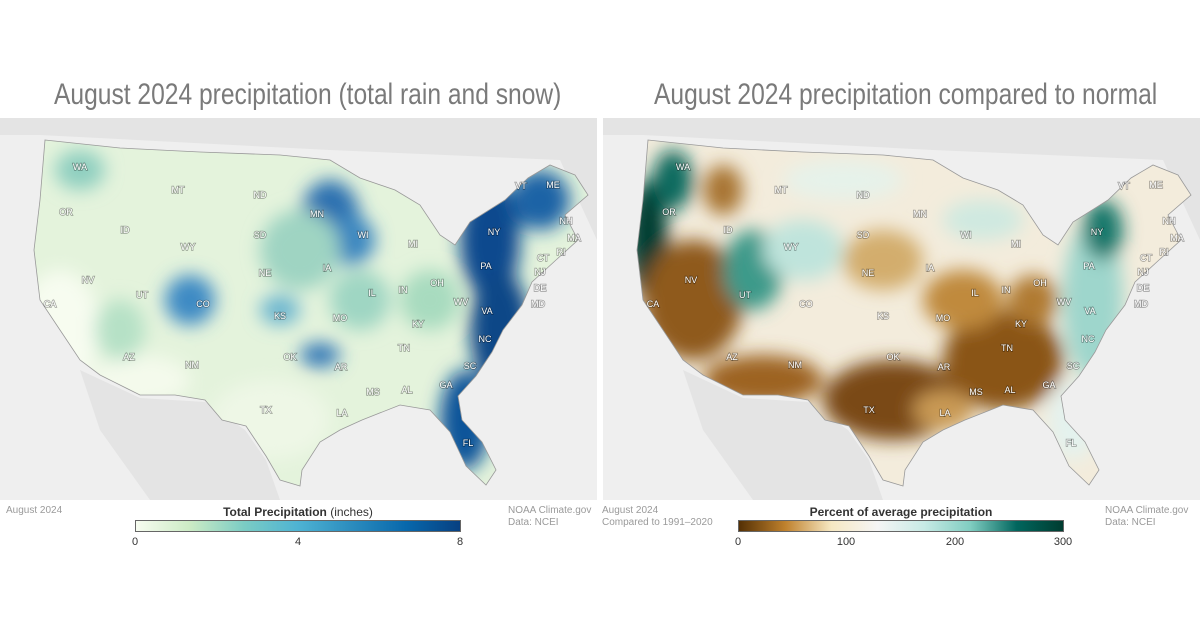  What do you see at coordinates (142, 295) in the screenshot?
I see `state-label-ut: UT` at bounding box center [142, 295].